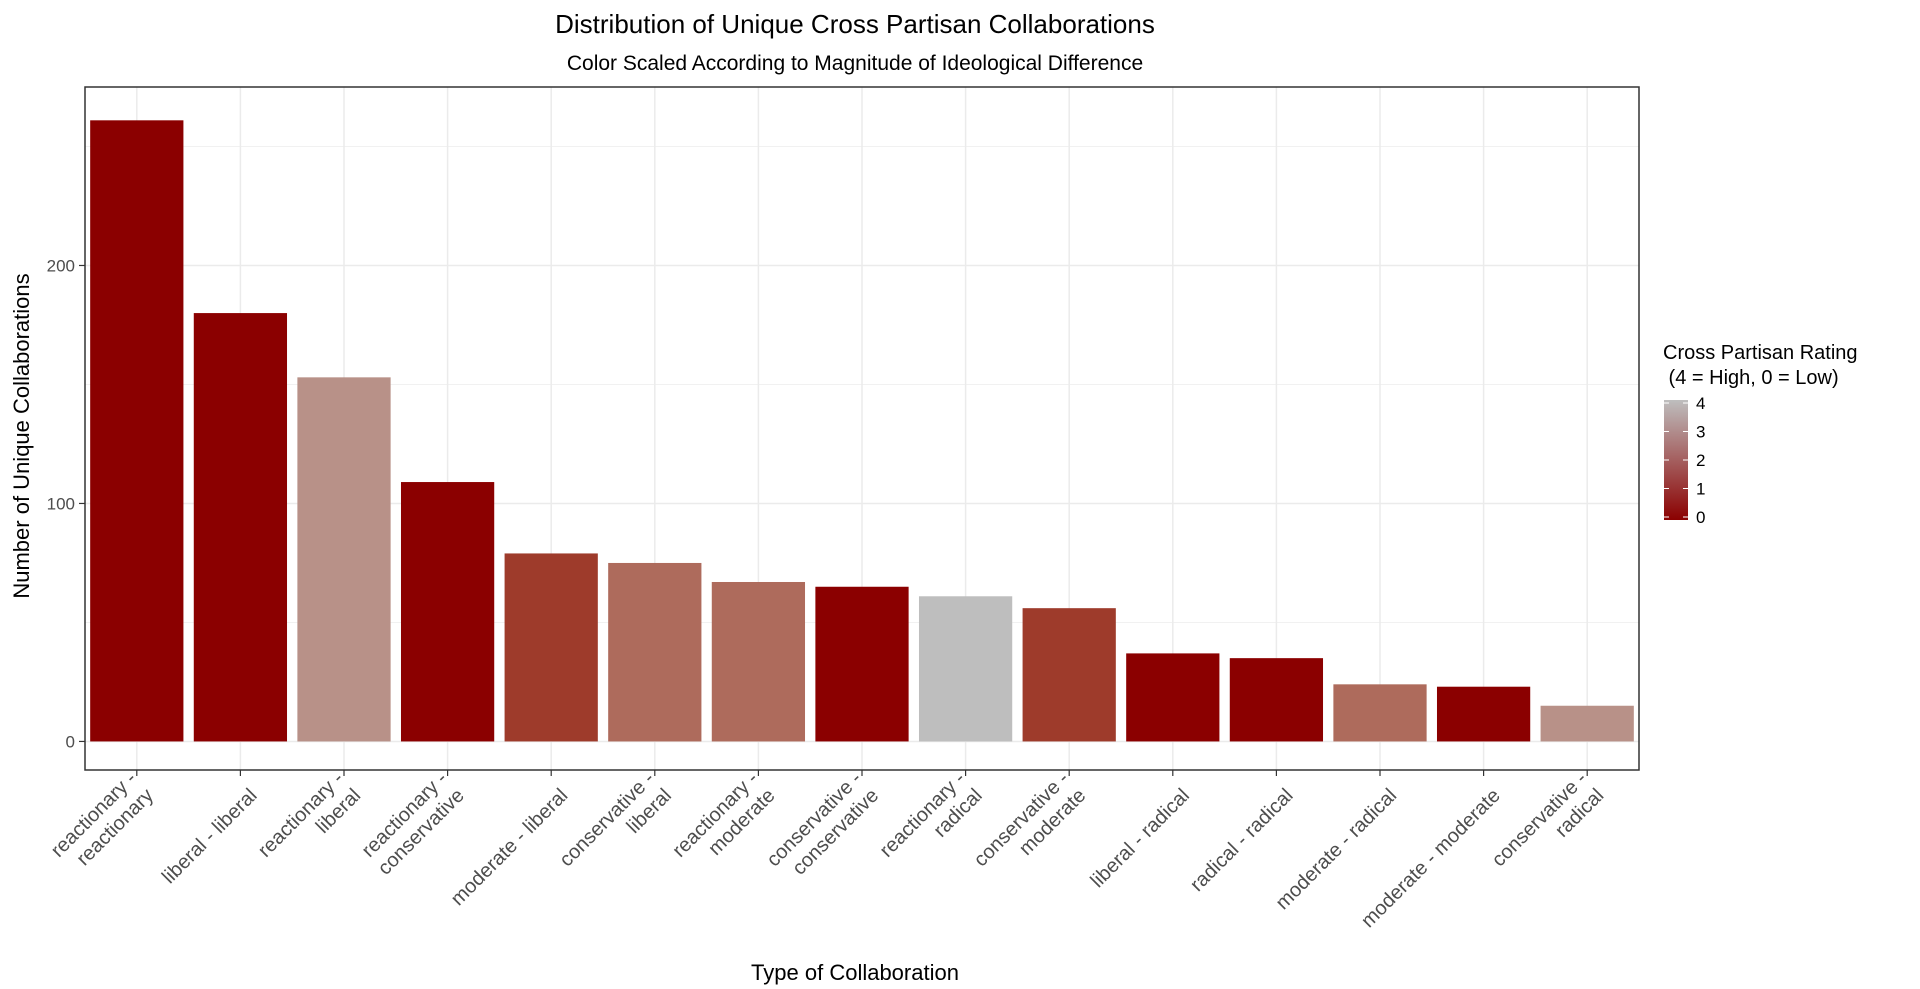  I want to click on legend-tick-label: 3, so click(1700, 432).